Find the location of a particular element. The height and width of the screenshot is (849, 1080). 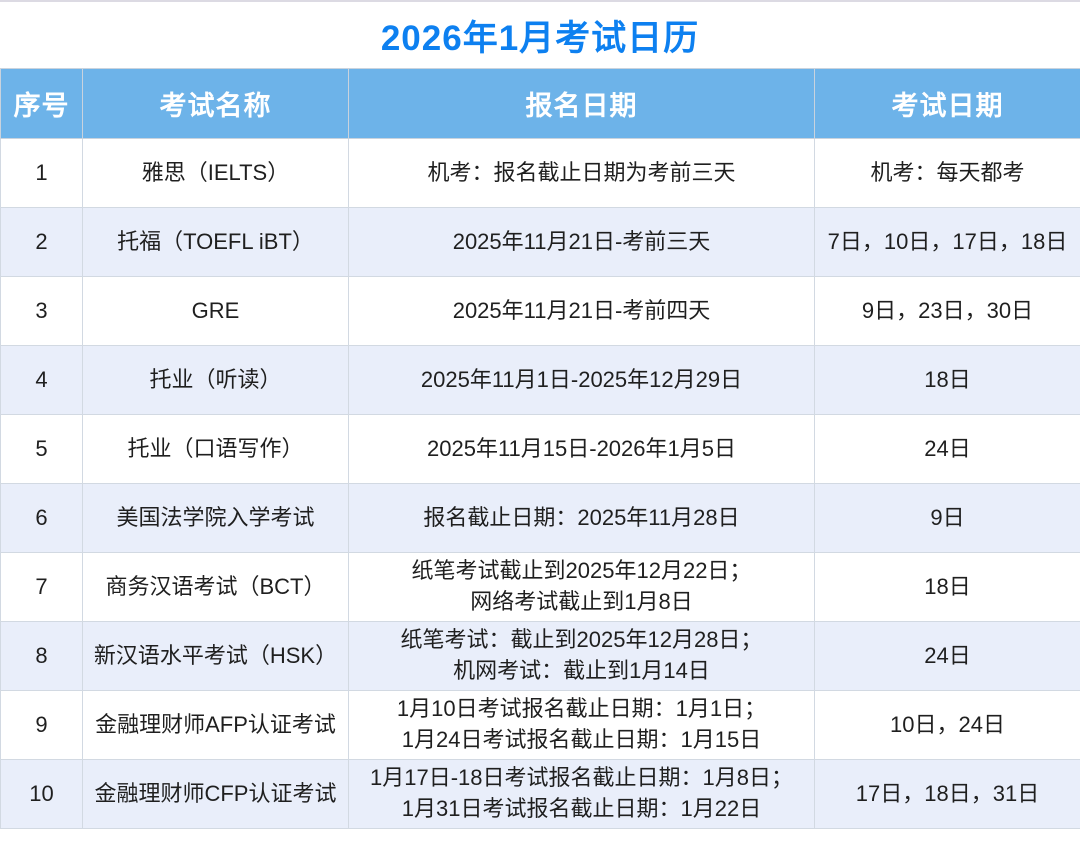

cell-no: 4 is located at coordinates (41, 380).